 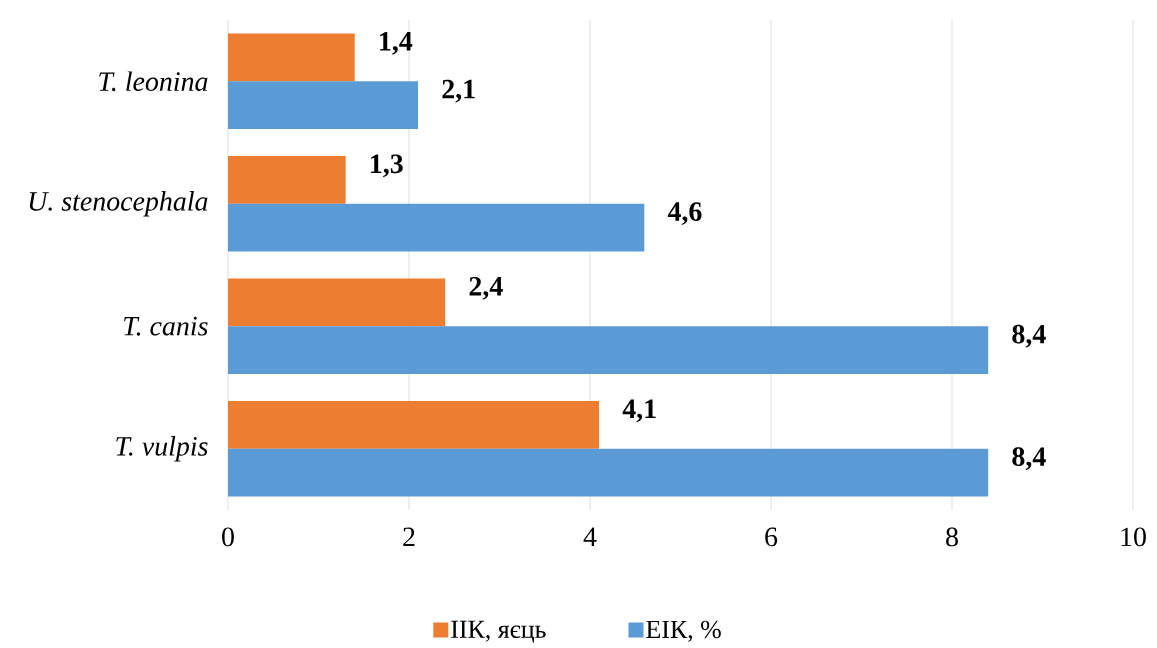 I want to click on y-tick-label: T. vulpis, so click(x=162, y=449).